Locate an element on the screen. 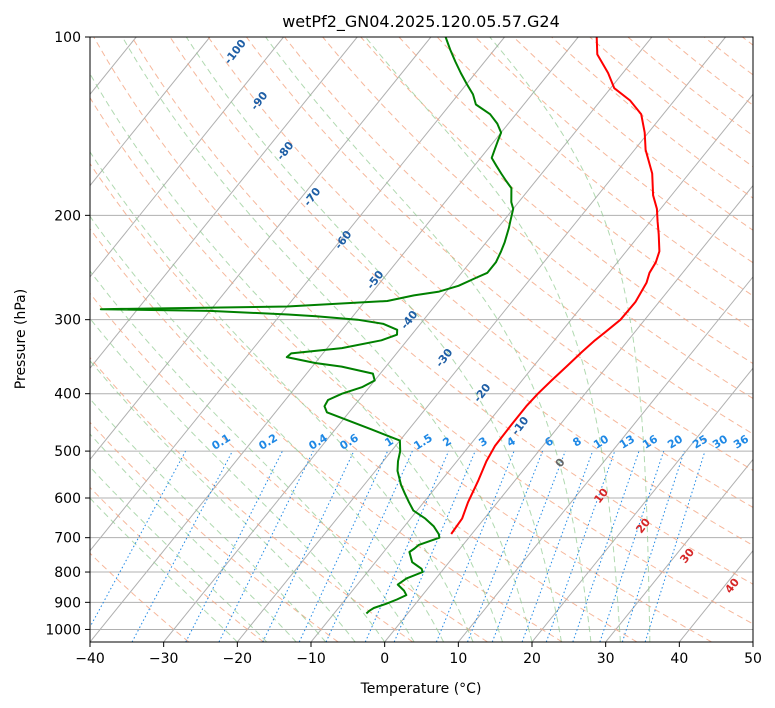  x-tick-label: −30 is located at coordinates (164, 659).